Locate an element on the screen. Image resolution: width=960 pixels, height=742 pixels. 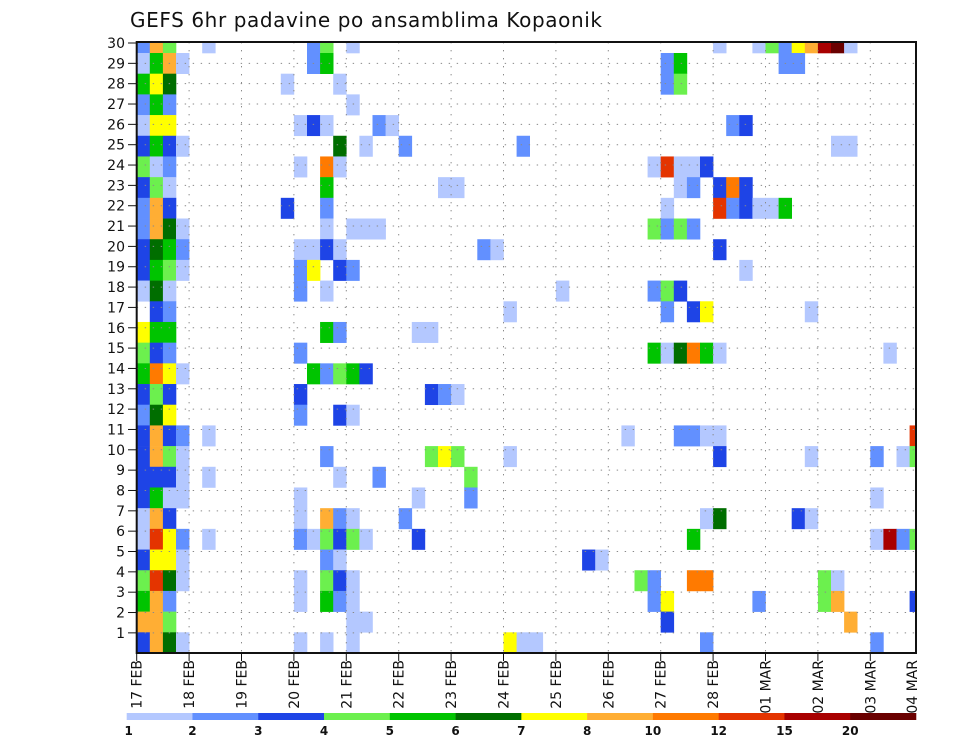
y-tick-label: 14 is located at coordinates (116, 369).